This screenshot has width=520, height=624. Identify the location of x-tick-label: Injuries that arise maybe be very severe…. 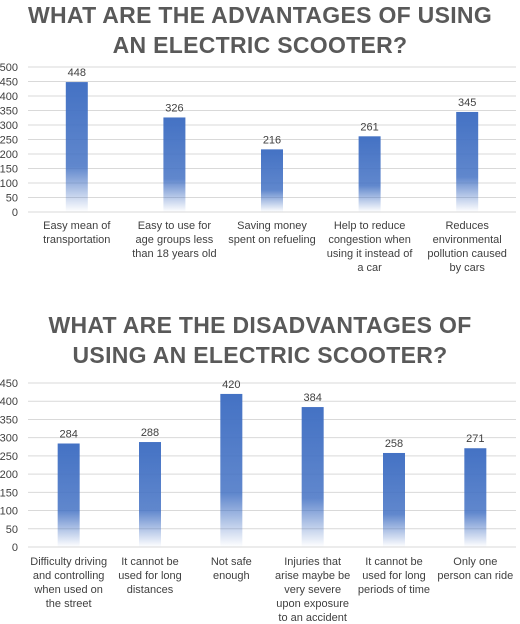
(313, 590).